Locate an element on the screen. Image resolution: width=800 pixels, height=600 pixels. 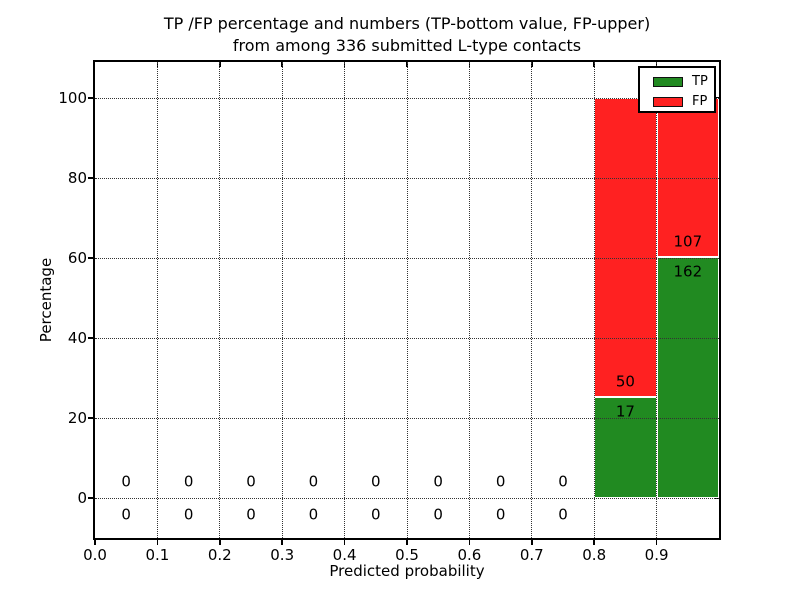
count-label-tp-0.4-0.5: 0 is located at coordinates (376, 514).